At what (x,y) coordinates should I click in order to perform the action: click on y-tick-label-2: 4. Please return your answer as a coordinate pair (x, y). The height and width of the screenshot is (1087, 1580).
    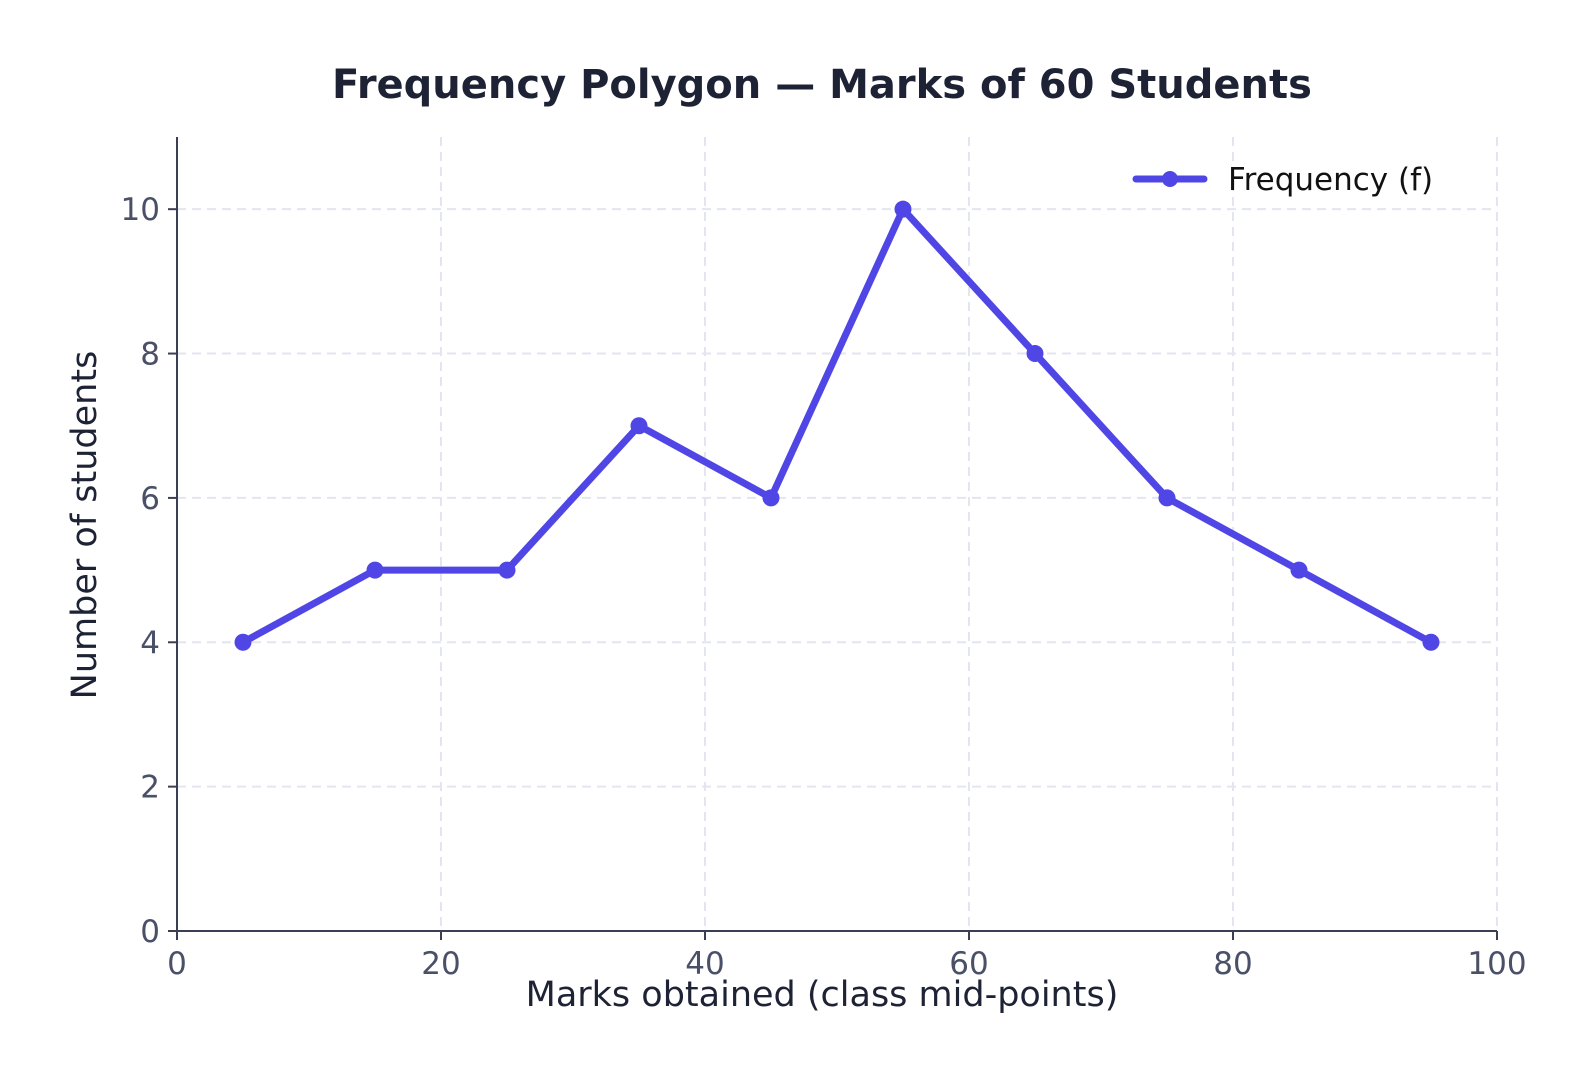
    Looking at the image, I should click on (150, 643).